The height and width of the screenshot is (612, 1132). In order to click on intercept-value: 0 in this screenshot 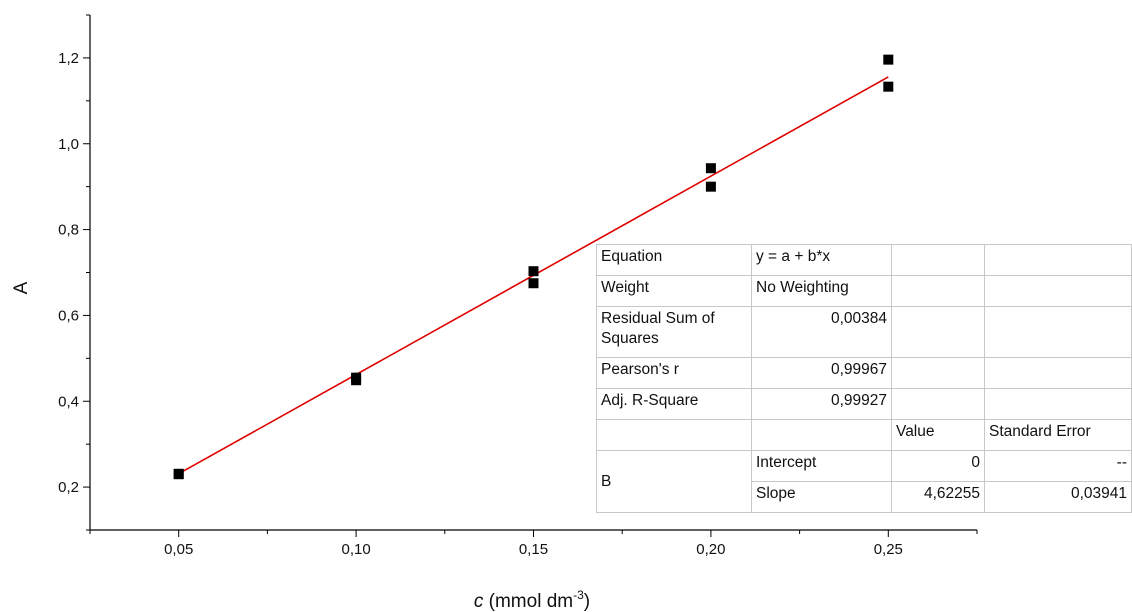, I will do `click(938, 466)`.